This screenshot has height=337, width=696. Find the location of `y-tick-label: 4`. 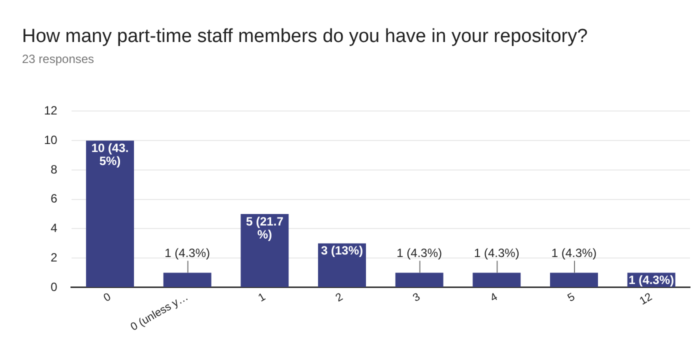

y-tick-label: 4 is located at coordinates (54, 228).